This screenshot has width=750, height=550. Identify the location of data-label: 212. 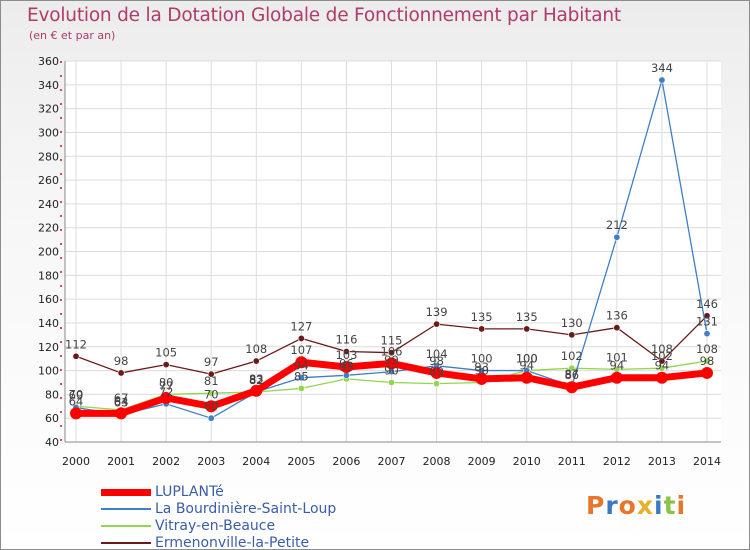
(617, 225).